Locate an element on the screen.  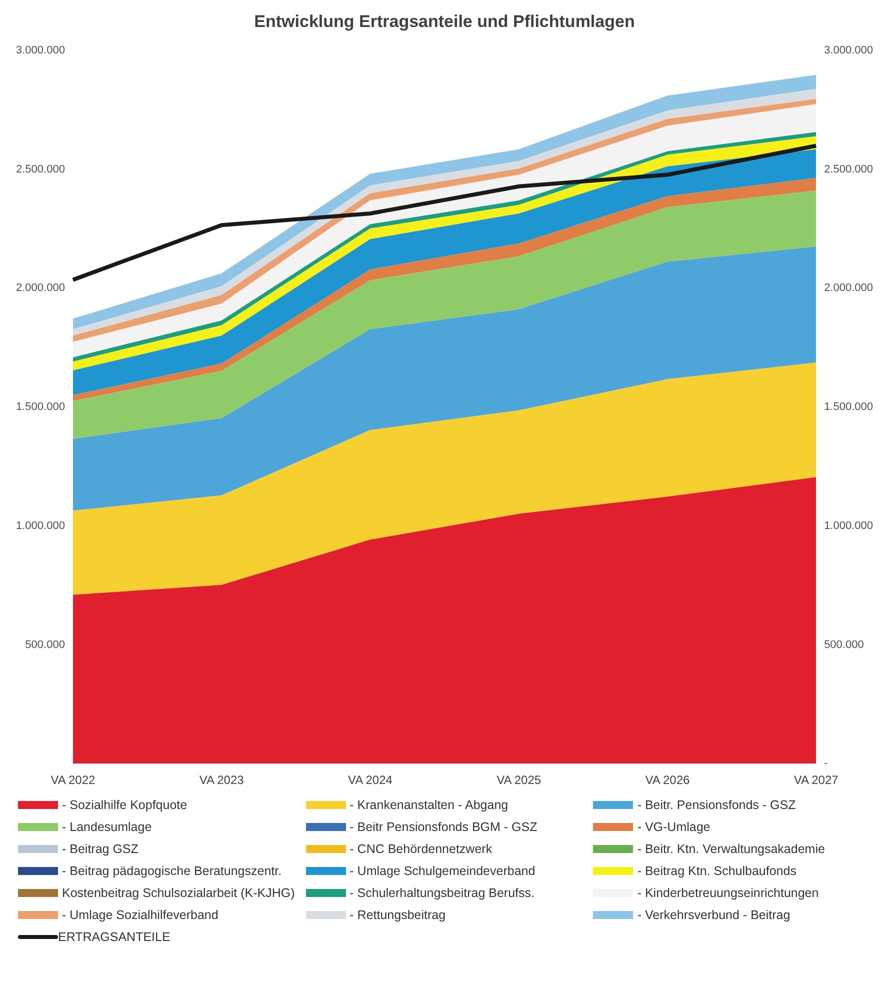
y2-tick-label: - is located at coordinates (826, 764).